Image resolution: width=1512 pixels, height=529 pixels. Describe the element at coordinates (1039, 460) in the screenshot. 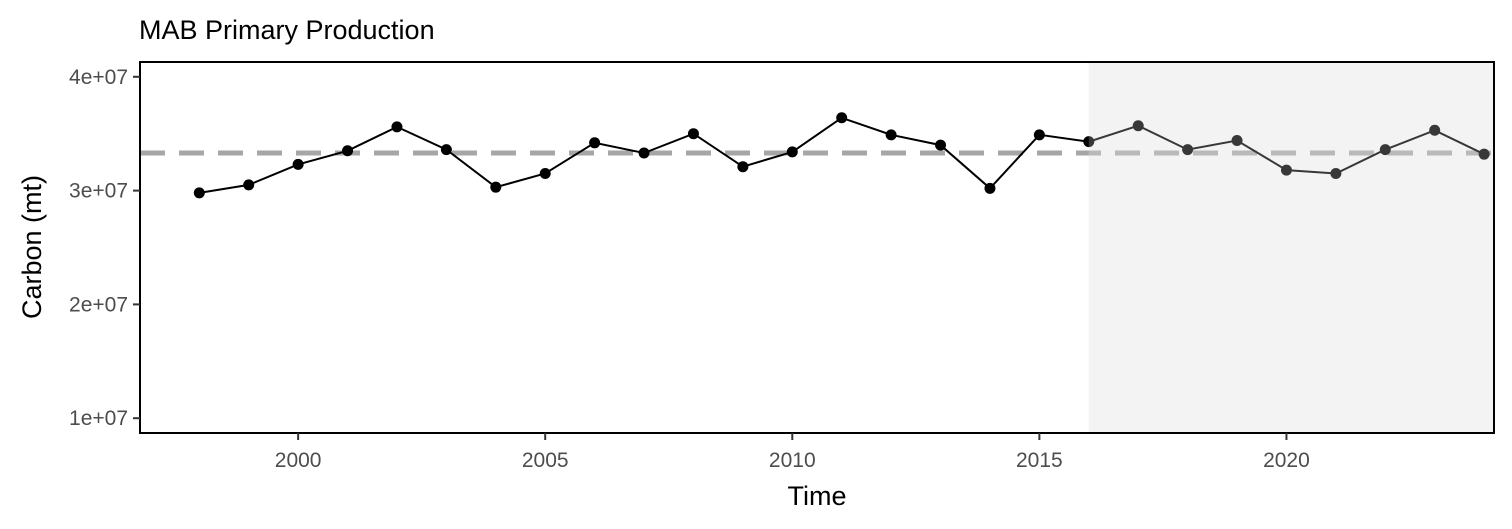

I see `x-tick-label: 2015` at that location.